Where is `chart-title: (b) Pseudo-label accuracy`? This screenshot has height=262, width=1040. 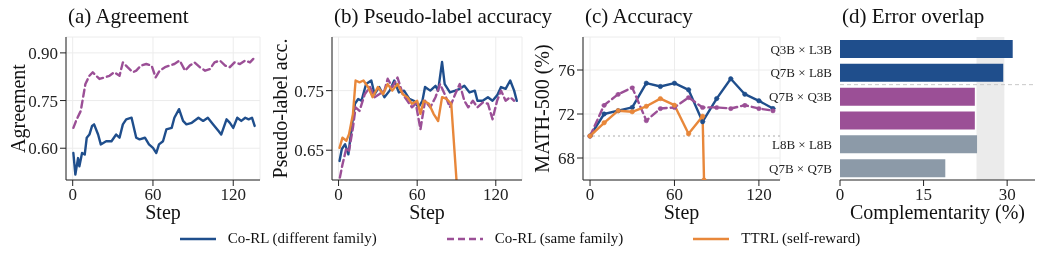 chart-title: (b) Pseudo-label accuracy is located at coordinates (443, 16).